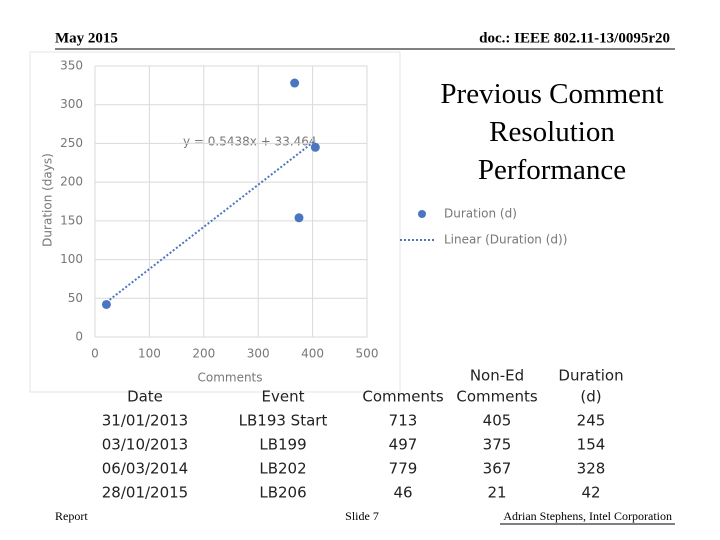 The height and width of the screenshot is (540, 720). Describe the element at coordinates (145, 397) in the screenshot. I see `table-header: Date` at that location.